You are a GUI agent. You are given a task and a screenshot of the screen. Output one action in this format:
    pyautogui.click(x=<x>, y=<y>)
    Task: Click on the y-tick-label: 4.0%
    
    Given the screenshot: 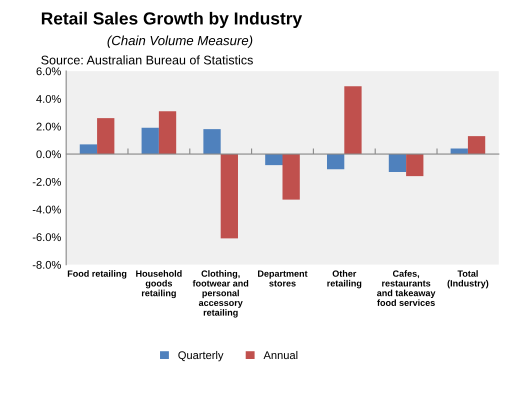 What is the action you would take?
    pyautogui.click(x=48, y=99)
    